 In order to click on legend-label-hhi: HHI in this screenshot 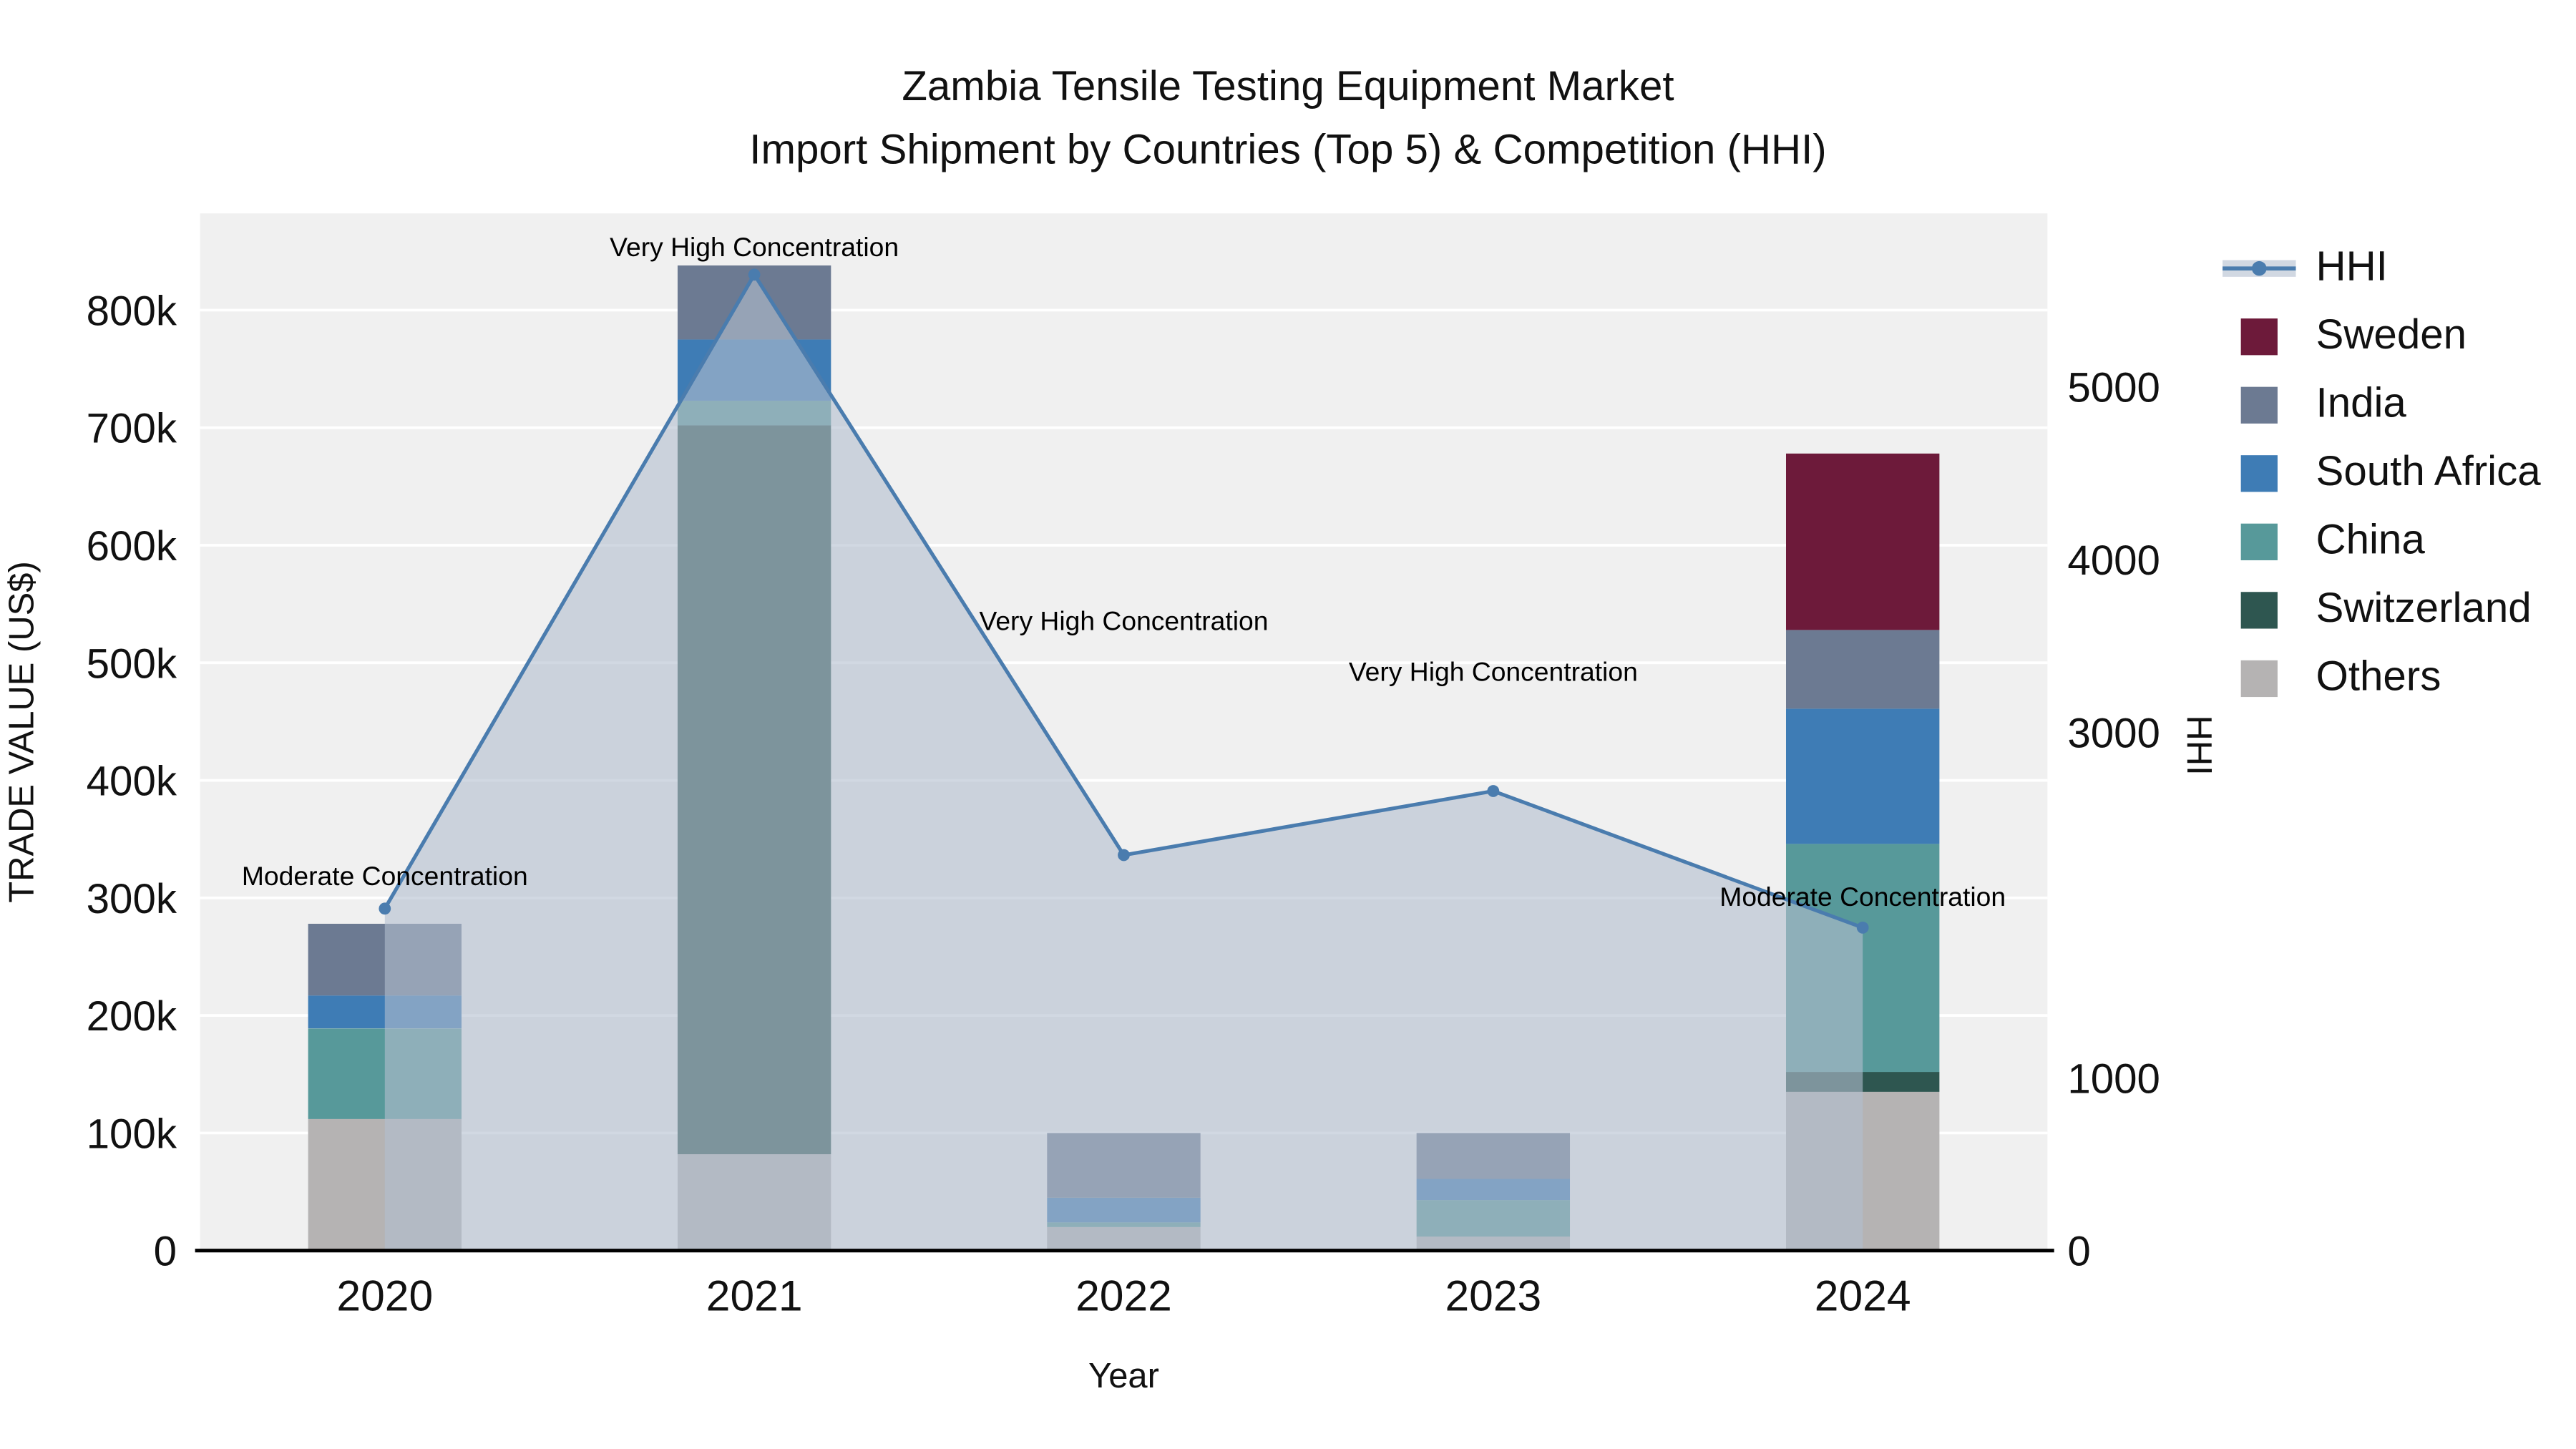, I will do `click(2352, 267)`.